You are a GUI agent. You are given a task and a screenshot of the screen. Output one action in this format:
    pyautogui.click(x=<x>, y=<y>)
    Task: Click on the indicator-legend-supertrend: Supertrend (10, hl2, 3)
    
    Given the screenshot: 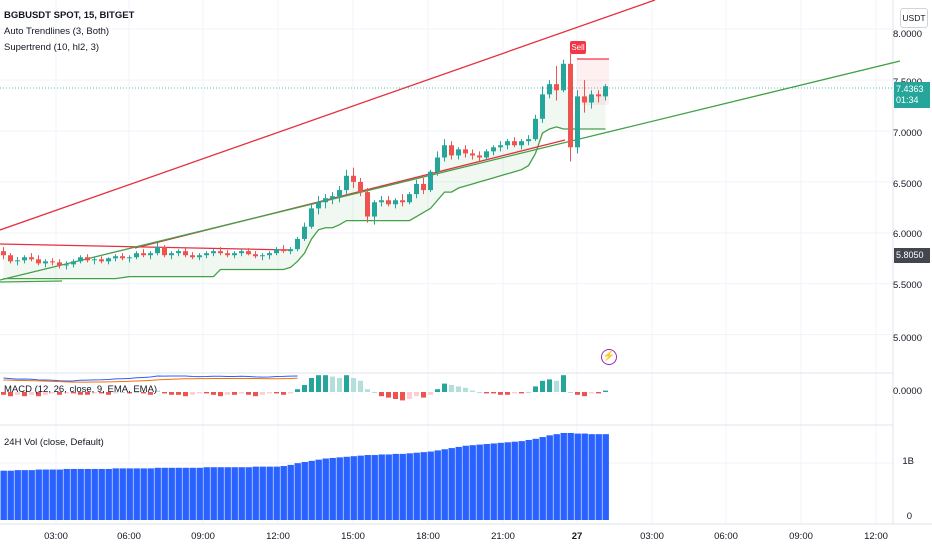 What is the action you would take?
    pyautogui.click(x=52, y=47)
    